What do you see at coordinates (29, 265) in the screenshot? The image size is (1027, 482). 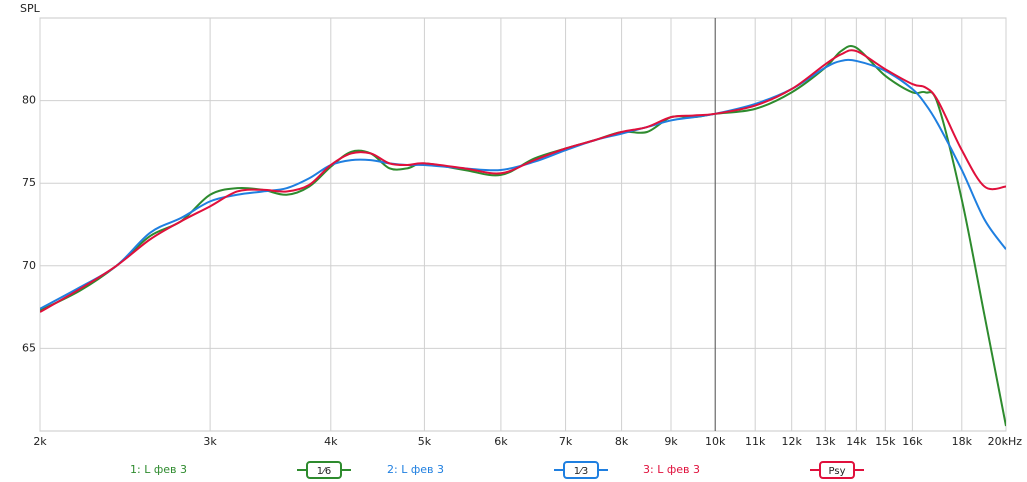 I see `y-tick-label: 70` at bounding box center [29, 265].